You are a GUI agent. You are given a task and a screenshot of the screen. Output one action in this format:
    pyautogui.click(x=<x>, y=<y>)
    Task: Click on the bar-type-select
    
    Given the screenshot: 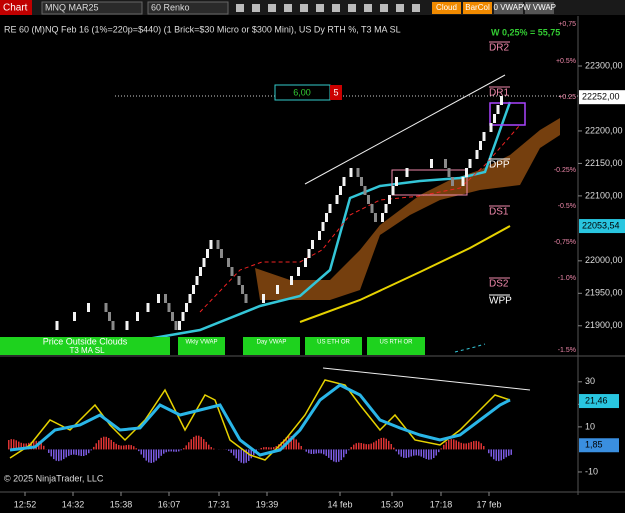 What is the action you would take?
    pyautogui.click(x=188, y=8)
    